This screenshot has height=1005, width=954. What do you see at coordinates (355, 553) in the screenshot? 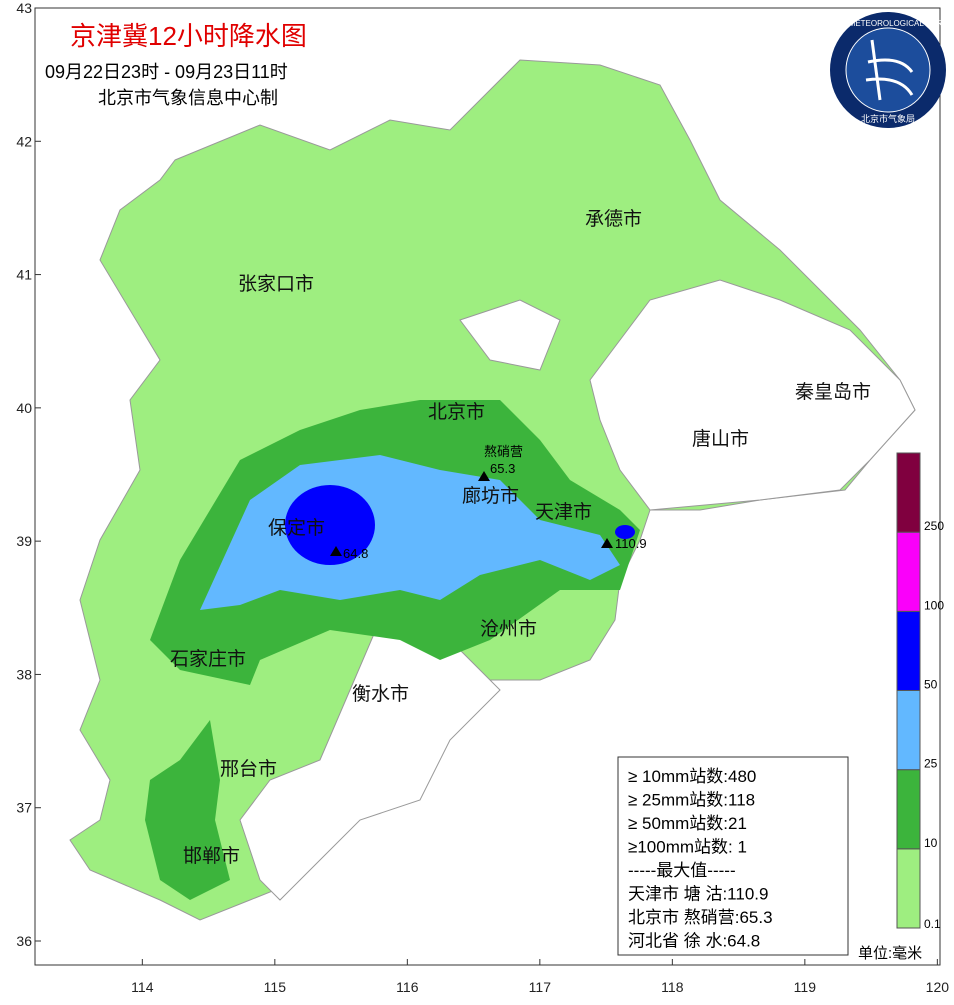
I see `station-value: 64.8` at bounding box center [355, 553].